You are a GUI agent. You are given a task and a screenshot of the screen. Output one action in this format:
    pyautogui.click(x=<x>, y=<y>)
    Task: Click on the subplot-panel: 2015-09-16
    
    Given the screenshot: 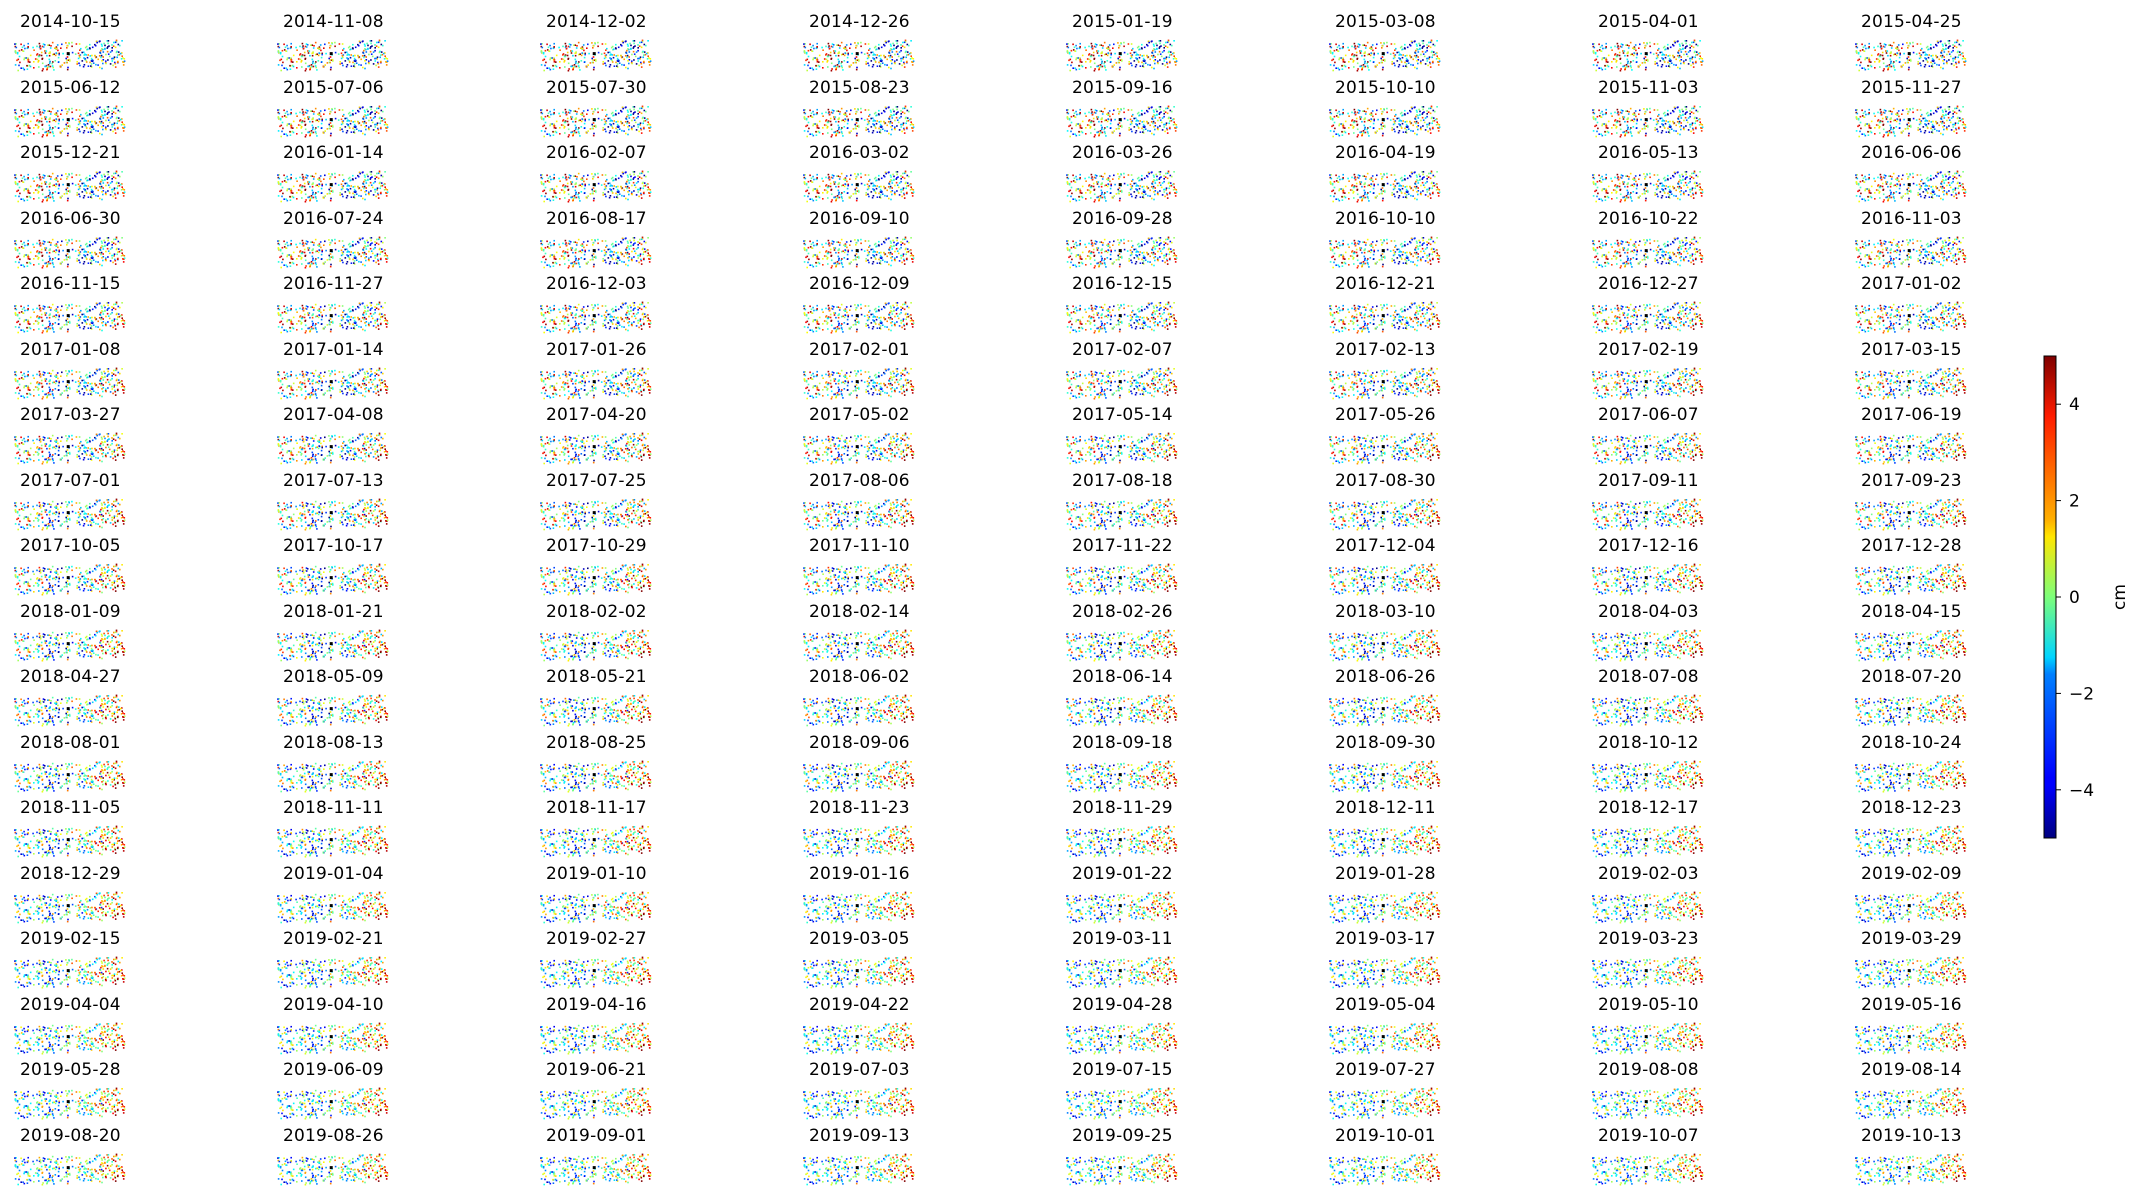 What is the action you would take?
    pyautogui.click(x=1179, y=110)
    